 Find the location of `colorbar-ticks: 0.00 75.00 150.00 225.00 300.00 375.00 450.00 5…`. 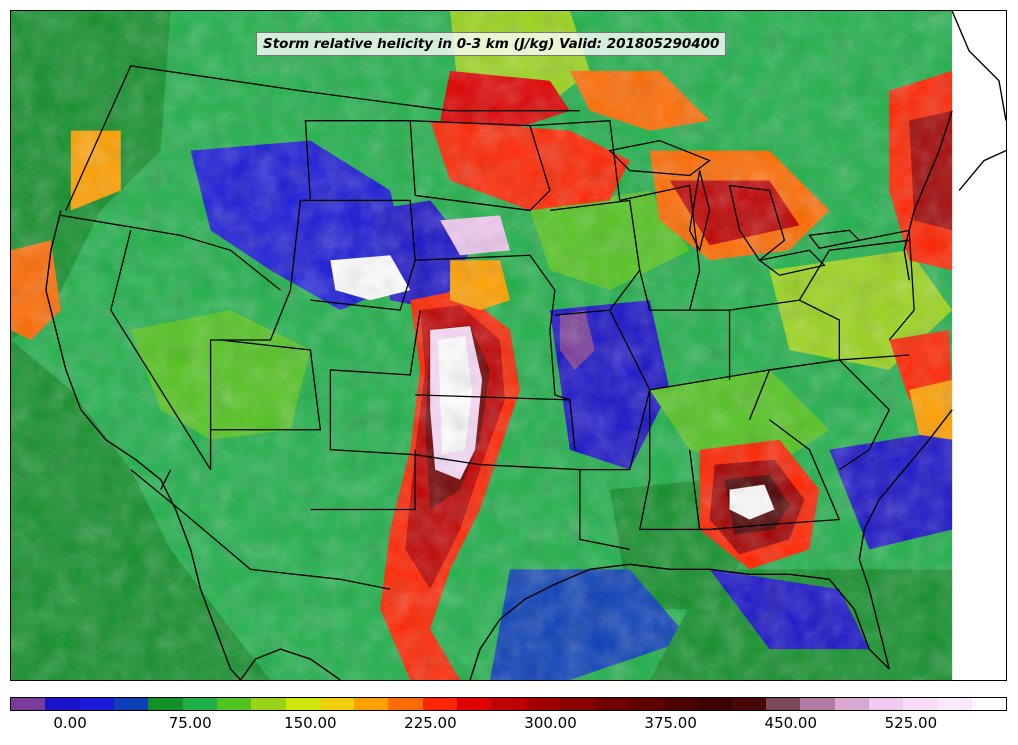

colorbar-ticks: 0.00 75.00 150.00 225.00 300.00 375.00 450.00 5… is located at coordinates (508, 726).